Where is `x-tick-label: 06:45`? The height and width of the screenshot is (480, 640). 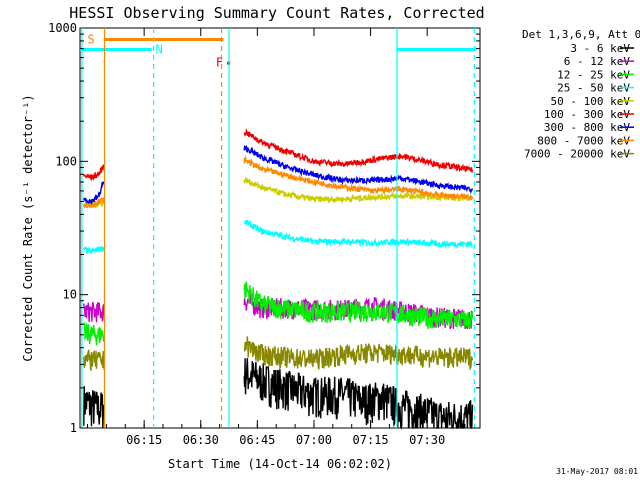
x-tick-label: 06:45 is located at coordinates (257, 440).